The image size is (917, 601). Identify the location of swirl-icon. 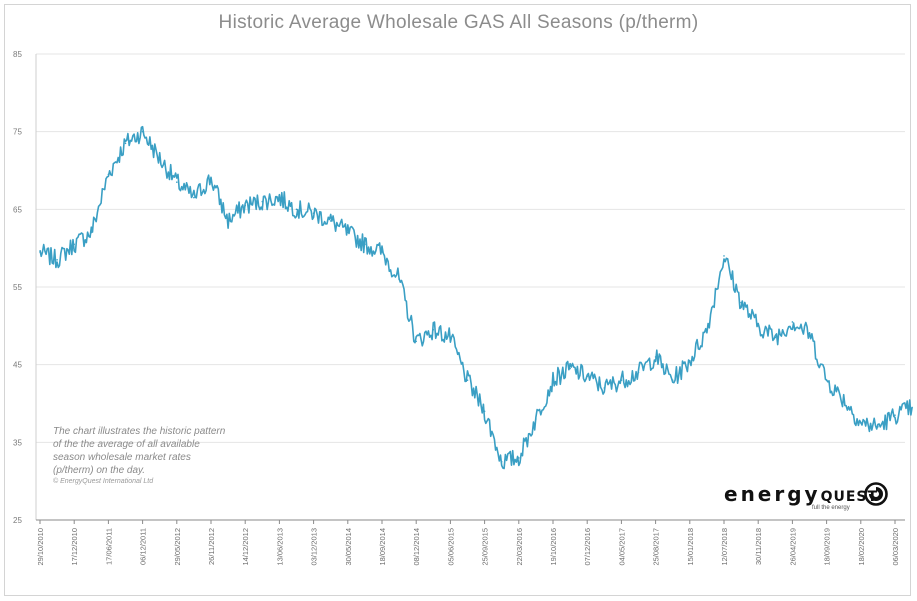
(876, 494).